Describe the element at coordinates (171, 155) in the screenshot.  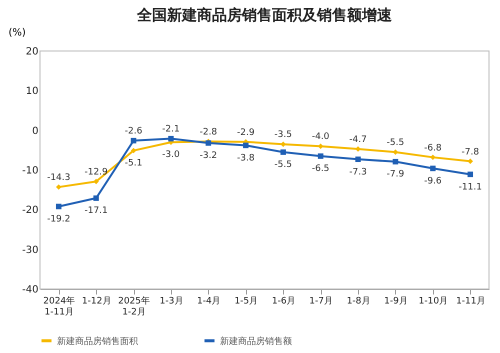
I see `data-label: -3.0` at that location.